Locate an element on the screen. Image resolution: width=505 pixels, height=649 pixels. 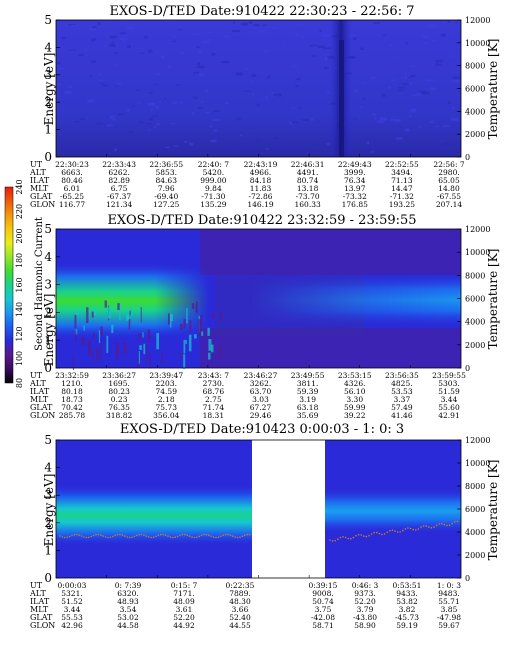
table-cell: 41.46 is located at coordinates (402, 415).